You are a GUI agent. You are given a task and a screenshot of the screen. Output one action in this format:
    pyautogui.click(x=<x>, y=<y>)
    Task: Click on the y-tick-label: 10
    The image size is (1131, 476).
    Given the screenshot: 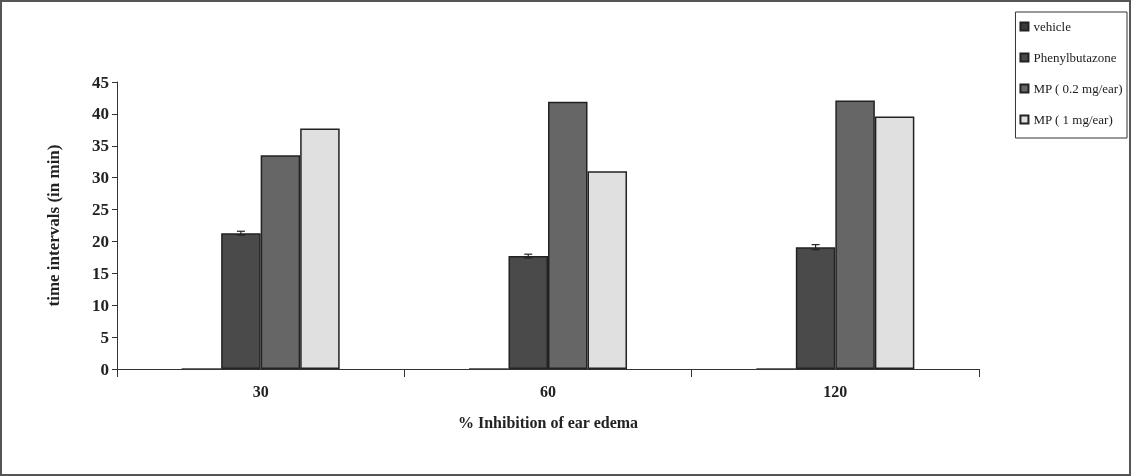 What is the action you would take?
    pyautogui.click(x=100, y=305)
    